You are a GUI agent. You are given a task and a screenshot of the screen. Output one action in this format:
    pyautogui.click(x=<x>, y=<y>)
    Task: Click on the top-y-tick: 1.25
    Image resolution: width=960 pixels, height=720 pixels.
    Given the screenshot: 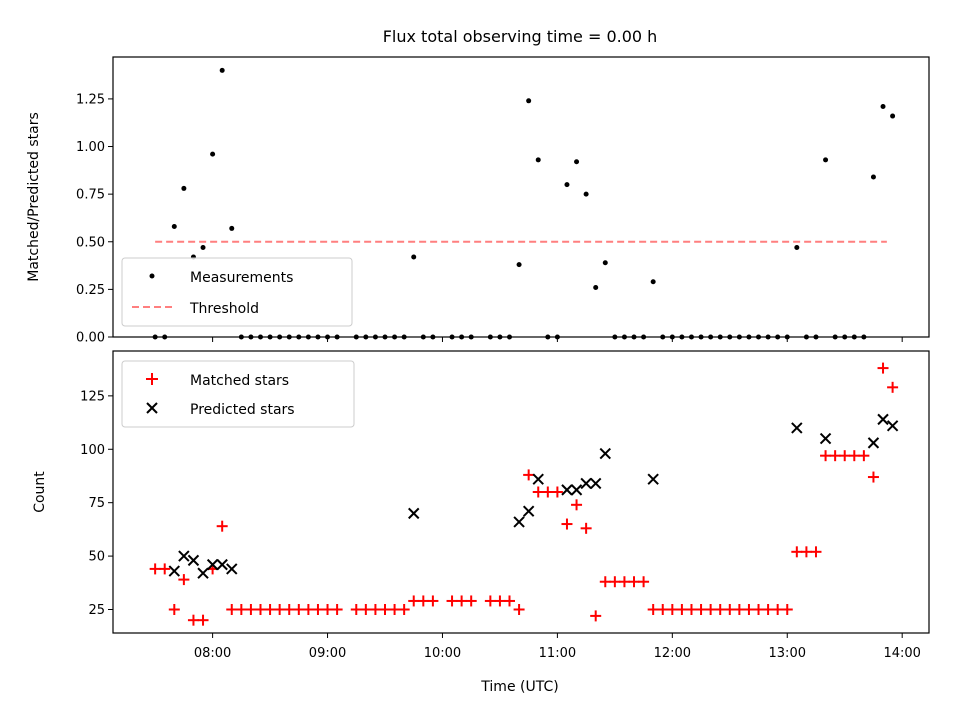 What is the action you would take?
    pyautogui.click(x=94, y=99)
    